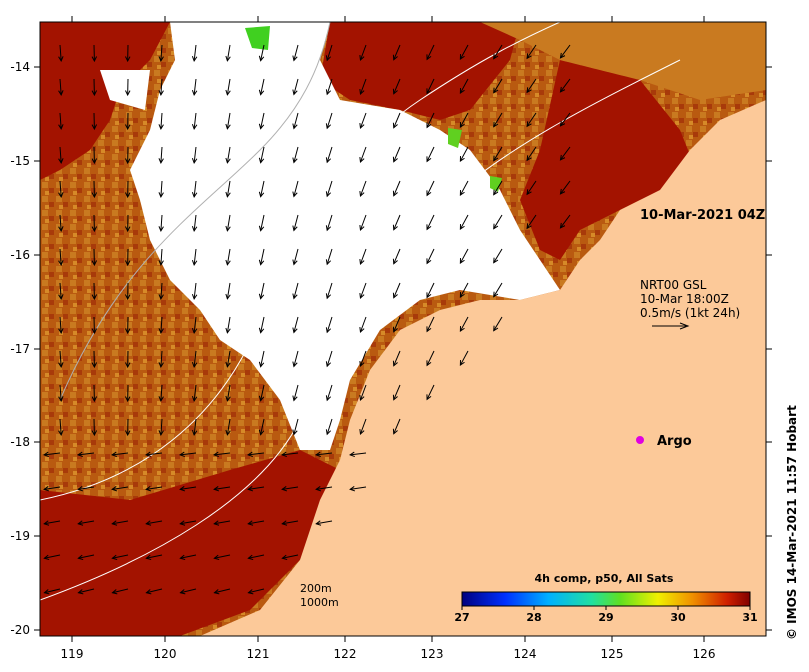  I want to click on timestamp-label: 10-Mar-2021 04Z, so click(702, 215).